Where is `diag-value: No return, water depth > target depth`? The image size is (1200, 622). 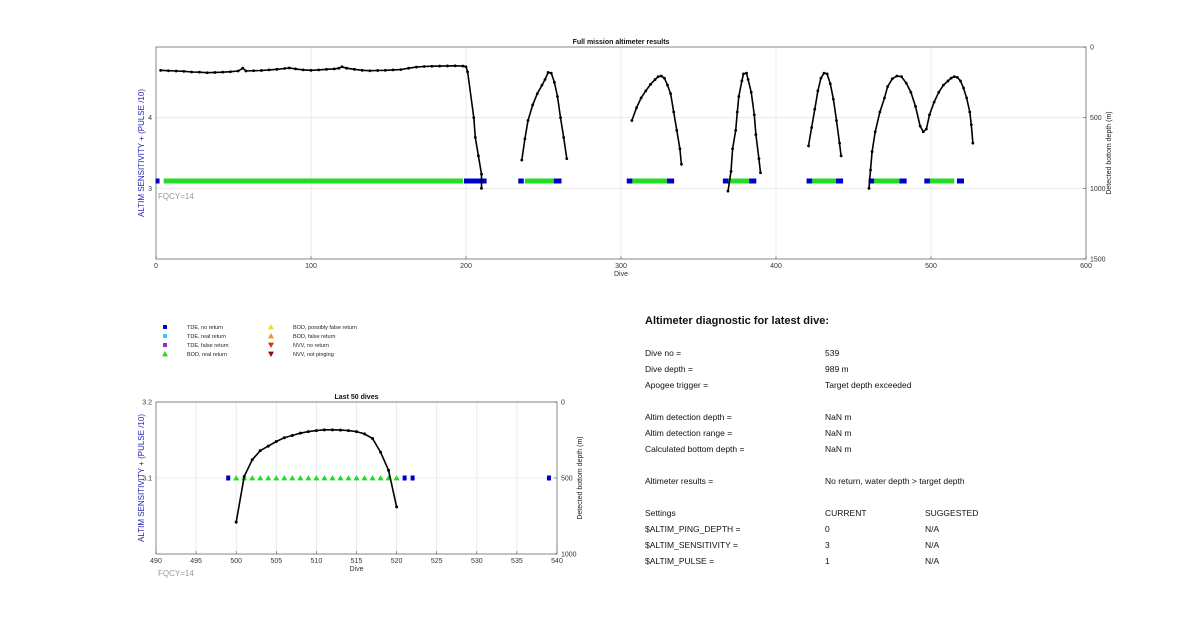 diag-value: No return, water depth > target depth is located at coordinates (895, 481).